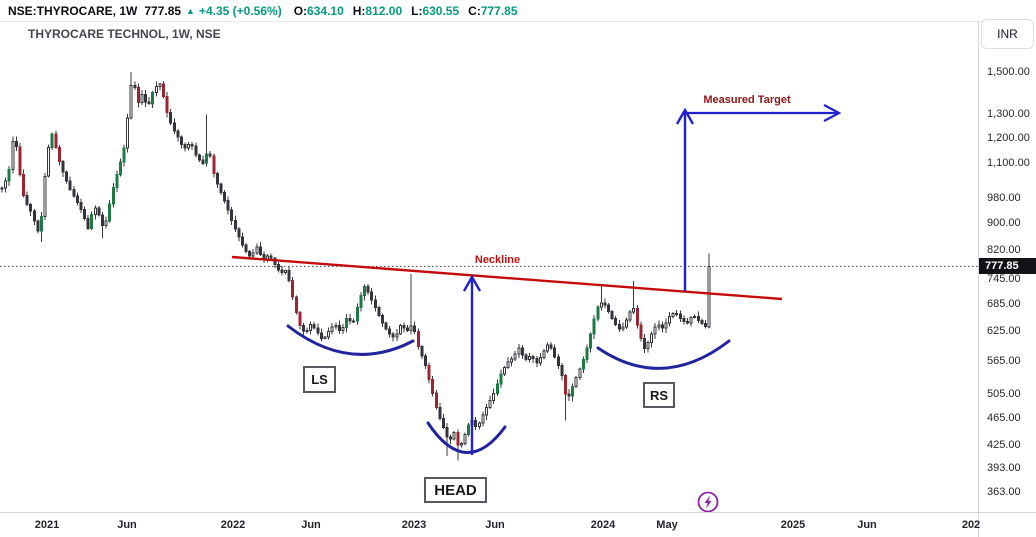  What do you see at coordinates (1004, 491) in the screenshot?
I see `price-axis-label: 363.00` at bounding box center [1004, 491].